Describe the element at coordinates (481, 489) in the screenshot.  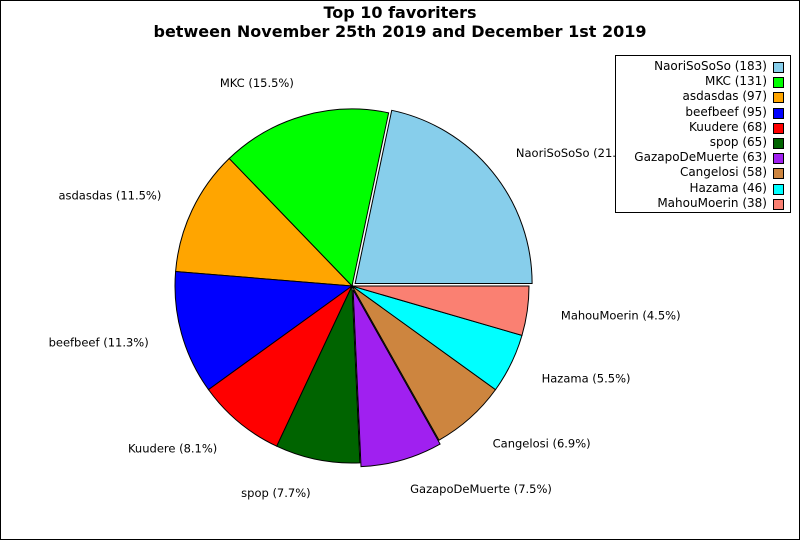
I see `slice-label-gazapodemuerte: GazapoDeMuerte (7.5%)` at that location.